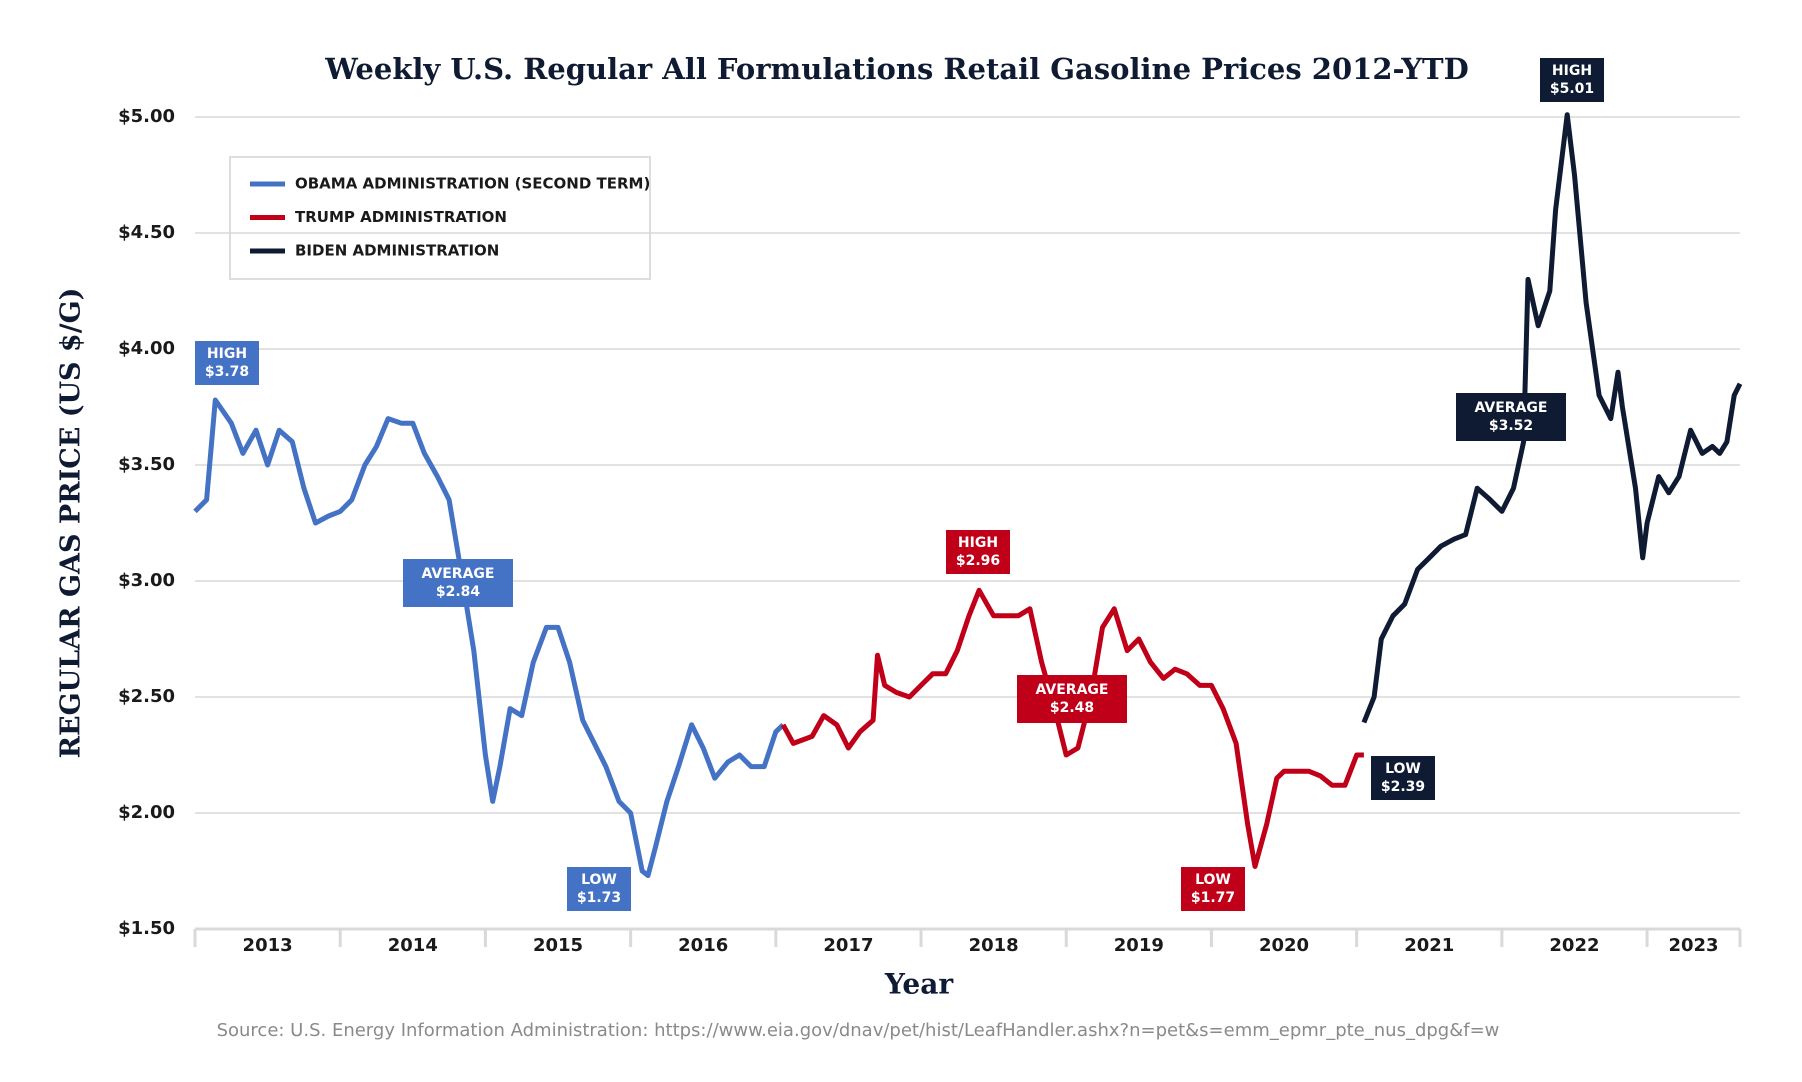 The height and width of the screenshot is (1082, 1802). I want to click on x-tick-label: 2020, so click(1284, 945).